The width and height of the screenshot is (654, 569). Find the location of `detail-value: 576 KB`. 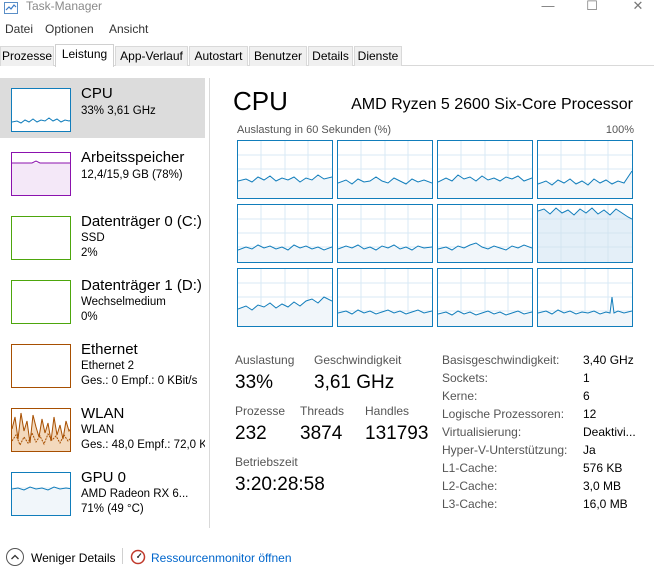

detail-value: 576 KB is located at coordinates (603, 468).